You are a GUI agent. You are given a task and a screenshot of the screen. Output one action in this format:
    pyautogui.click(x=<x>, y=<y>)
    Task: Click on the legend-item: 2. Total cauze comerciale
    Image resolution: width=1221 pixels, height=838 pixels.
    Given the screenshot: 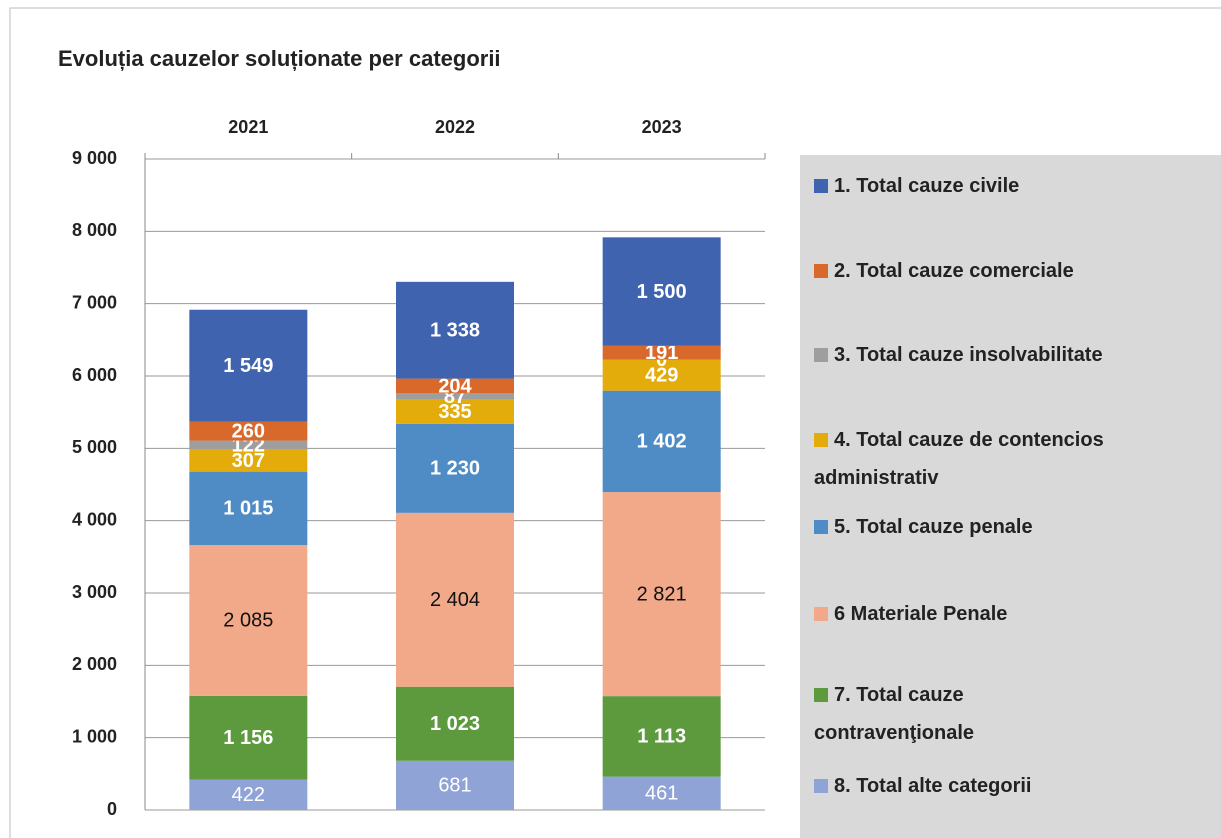 What is the action you would take?
    pyautogui.click(x=1014, y=271)
    